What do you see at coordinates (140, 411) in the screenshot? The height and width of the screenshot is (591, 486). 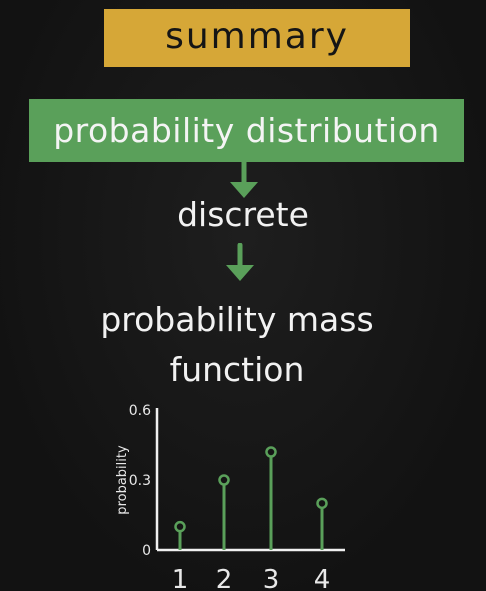 I see `y-tick-label: 0.6` at bounding box center [140, 411].